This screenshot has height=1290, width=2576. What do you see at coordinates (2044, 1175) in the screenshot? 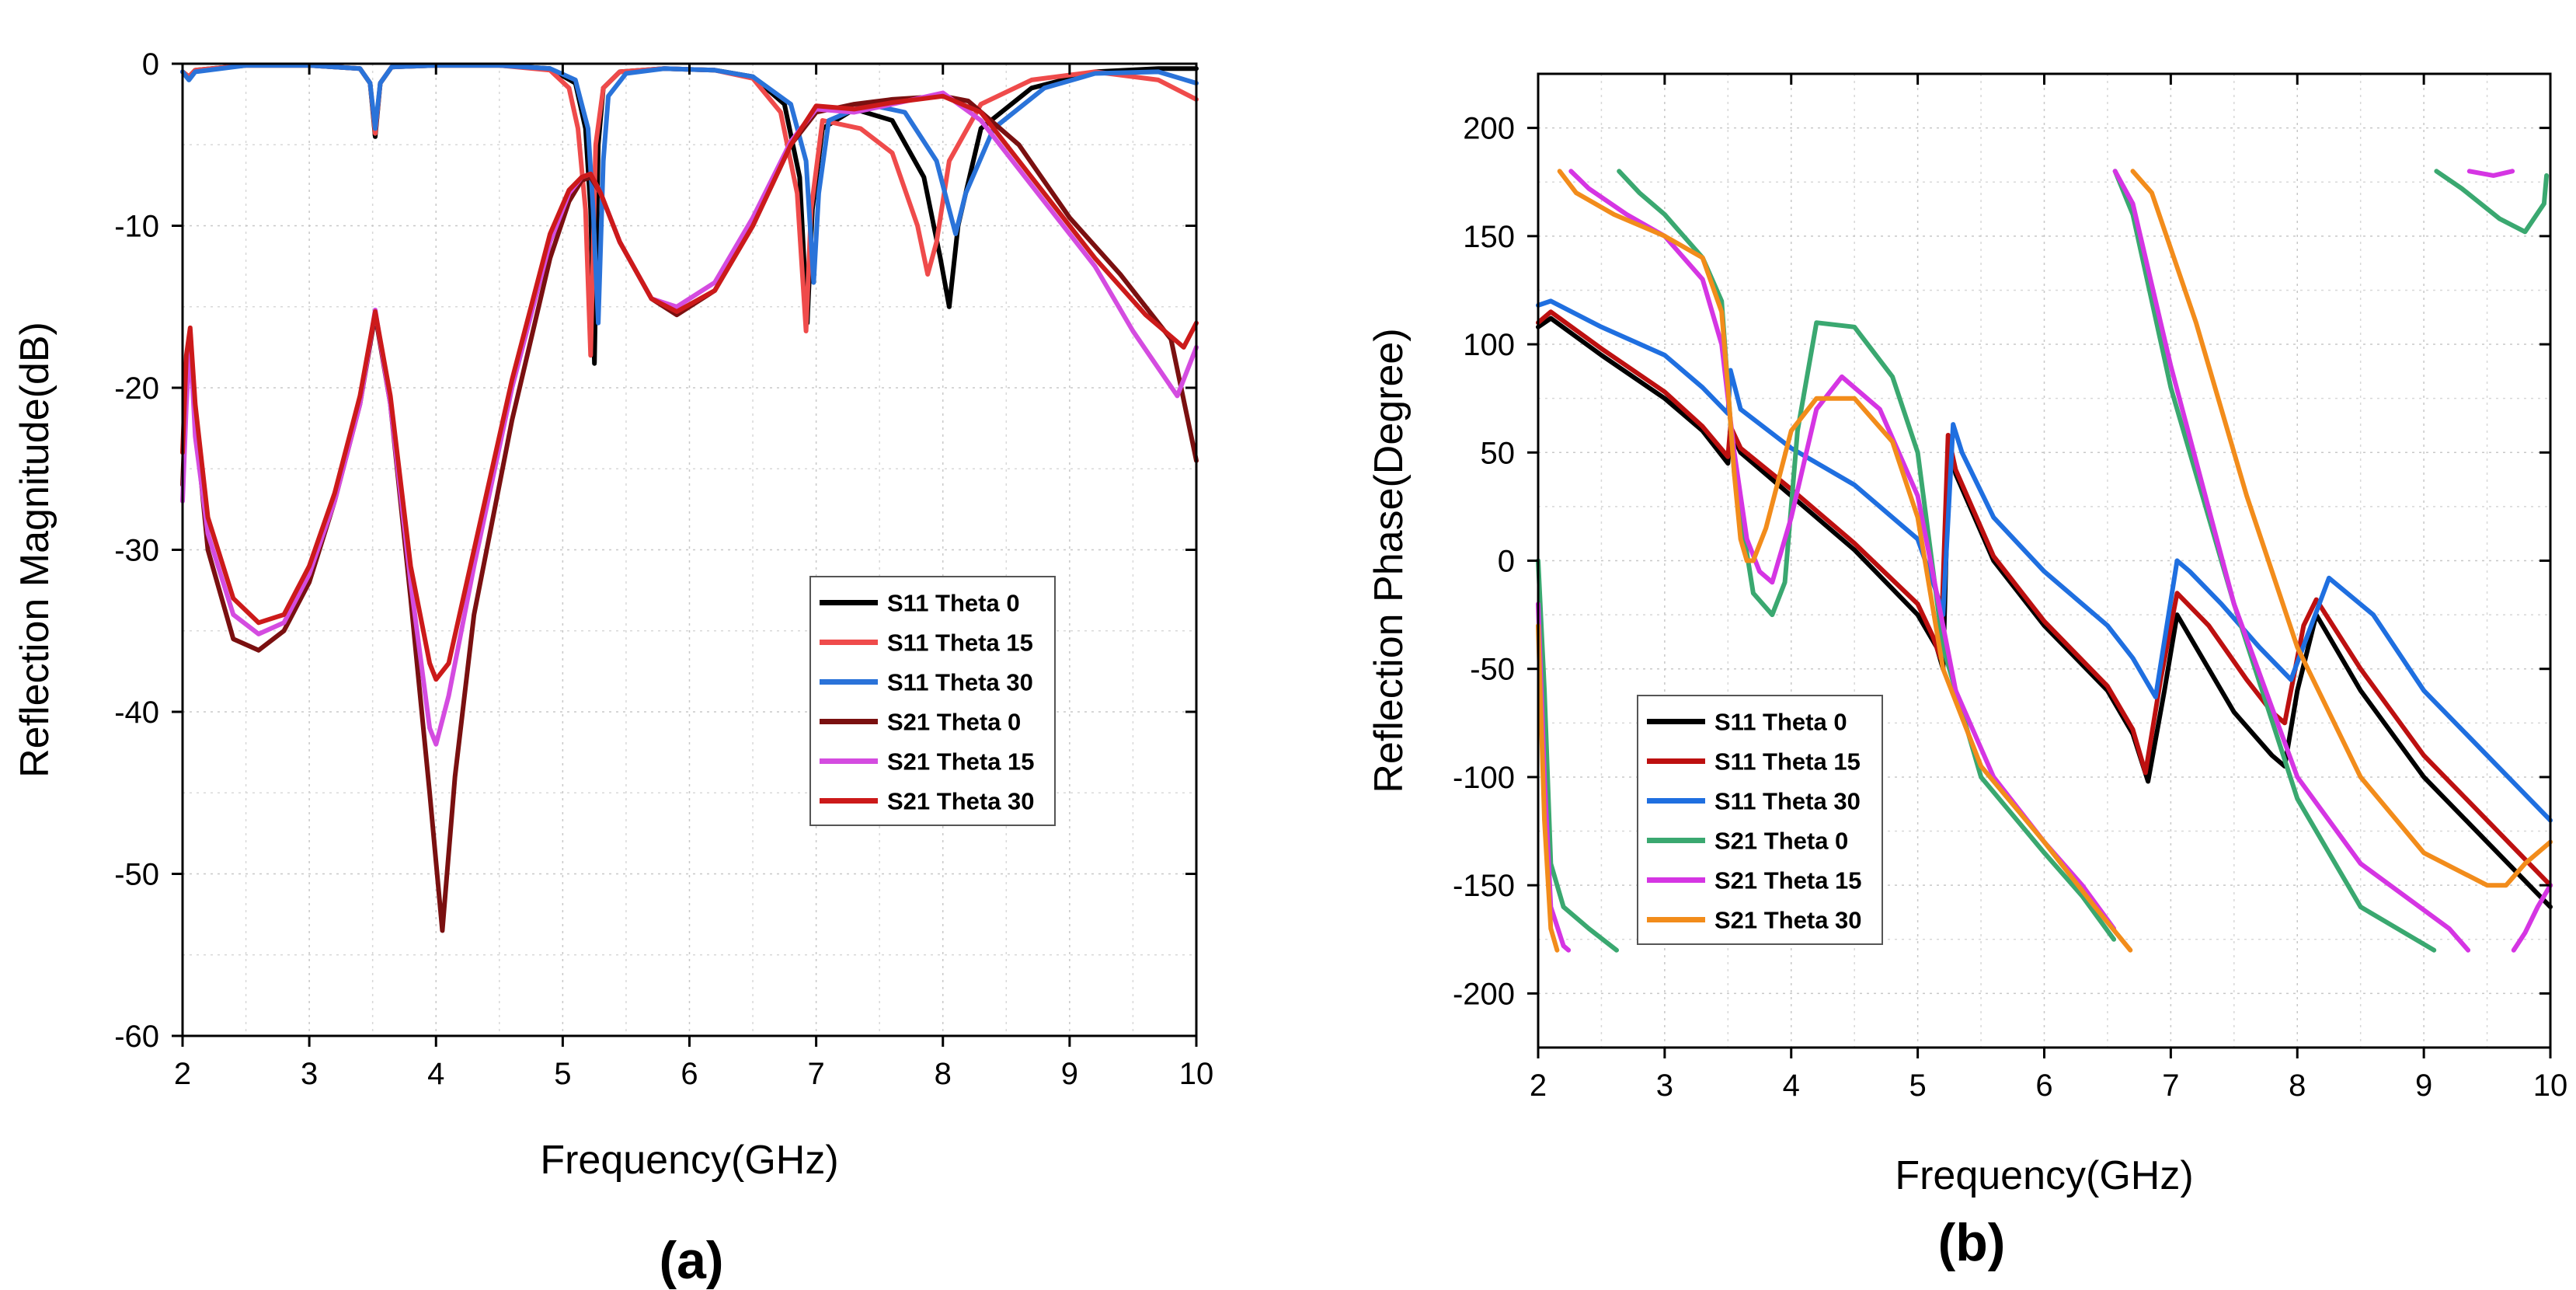
I see `panel-b-x-axis-label: Frequency(GHz)` at bounding box center [2044, 1175].